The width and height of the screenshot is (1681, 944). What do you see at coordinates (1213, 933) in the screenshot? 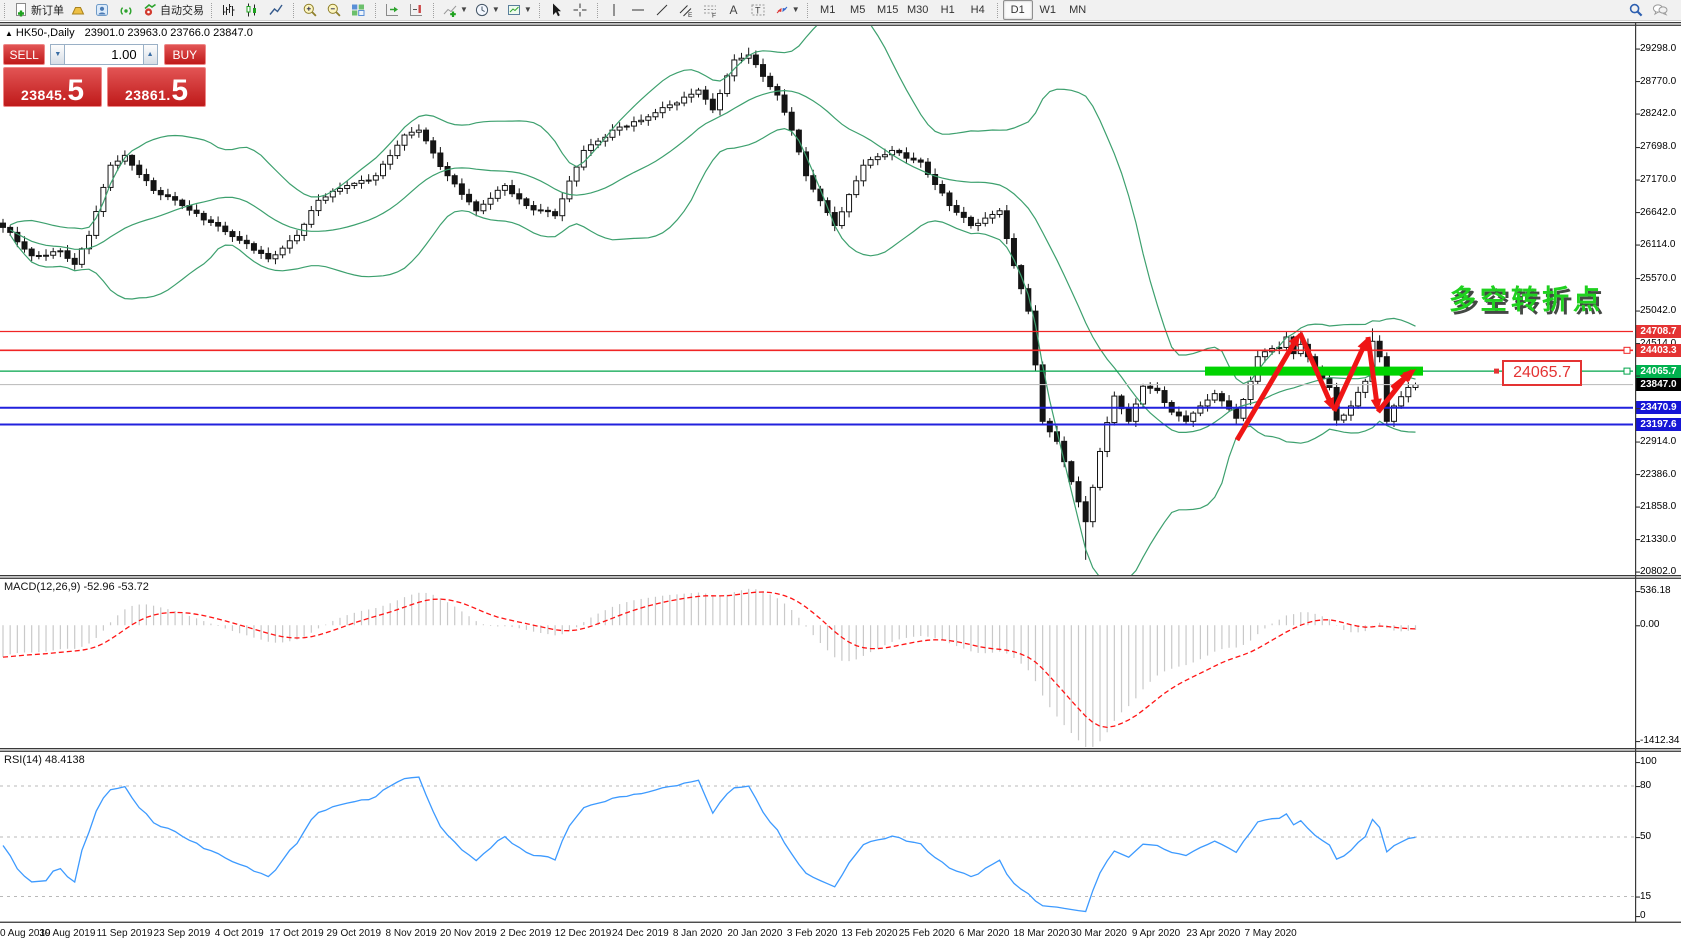
I see `date-label: 23 Apr 2020` at bounding box center [1213, 933].